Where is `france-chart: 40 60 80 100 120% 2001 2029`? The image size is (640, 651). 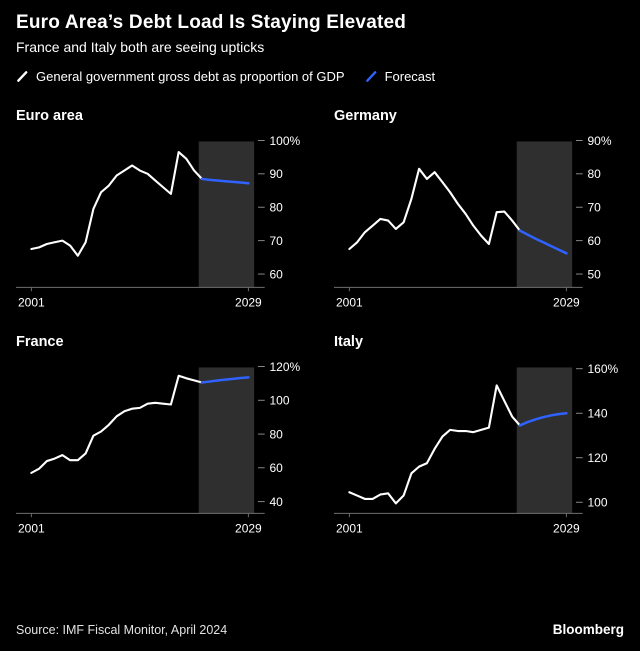
france-chart: 40 60 80 100 120% 2001 2029 is located at coordinates (158, 448).